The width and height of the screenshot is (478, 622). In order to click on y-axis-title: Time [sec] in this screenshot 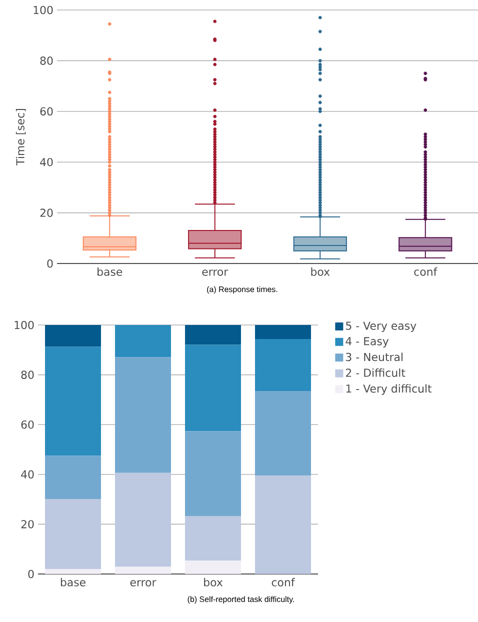, I will do `click(21, 137)`.